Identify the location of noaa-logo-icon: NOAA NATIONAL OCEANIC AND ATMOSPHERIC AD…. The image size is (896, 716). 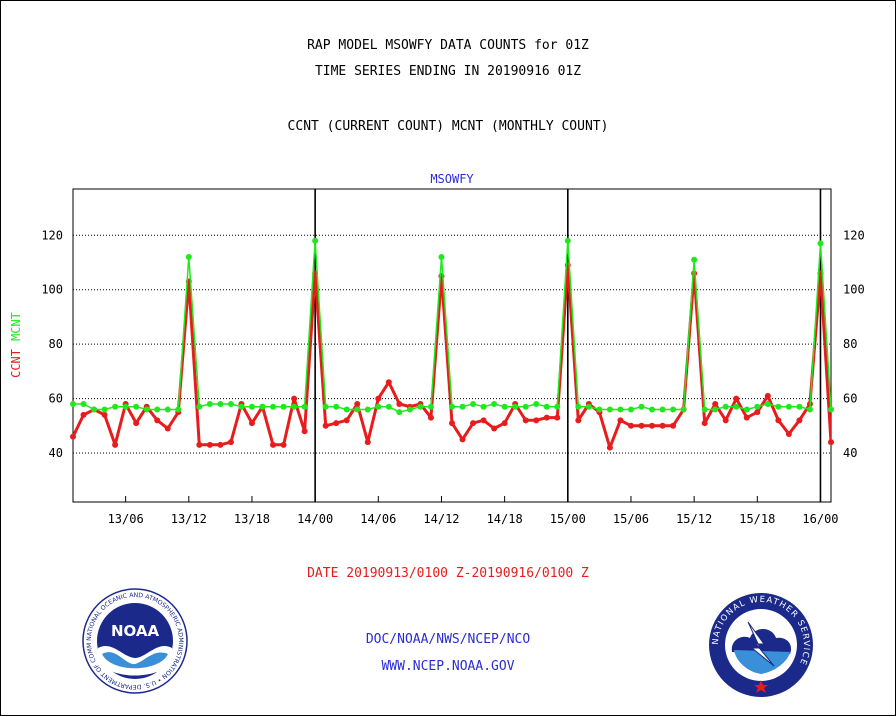
(135, 641).